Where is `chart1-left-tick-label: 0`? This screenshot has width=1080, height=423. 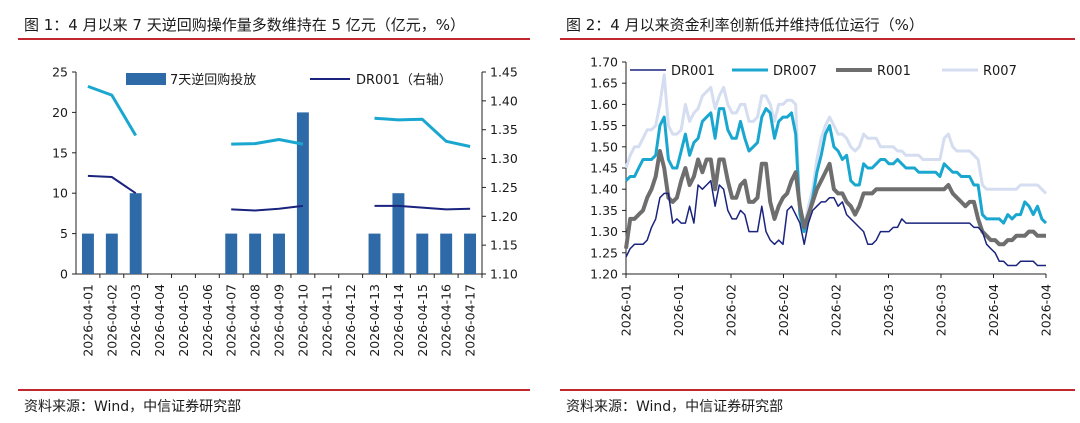 chart1-left-tick-label: 0 is located at coordinates (64, 274).